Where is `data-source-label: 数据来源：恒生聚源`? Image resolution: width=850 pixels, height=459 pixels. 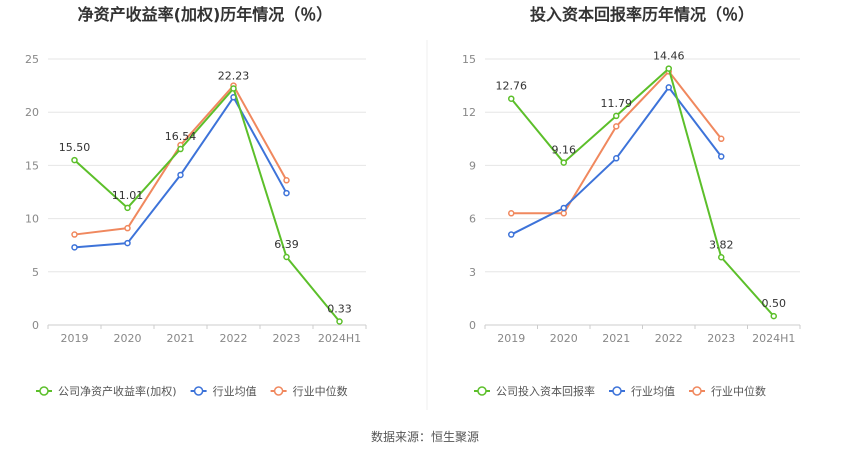 data-source-label: 数据来源：恒生聚源 is located at coordinates (424, 437).